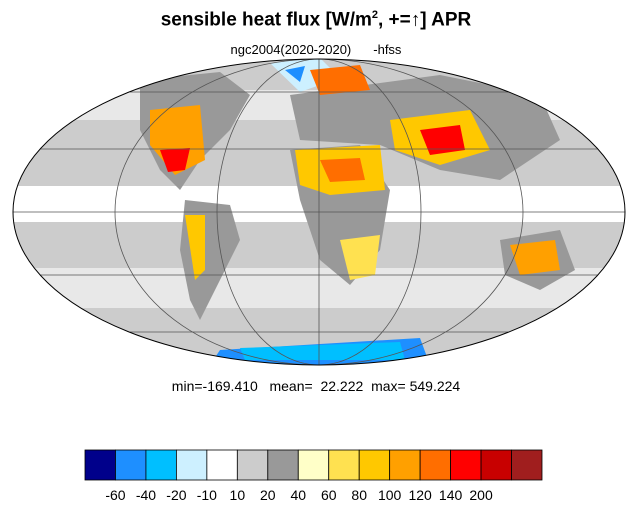  Describe the element at coordinates (230, 386) in the screenshot. I see `min-value: -169.410` at that location.